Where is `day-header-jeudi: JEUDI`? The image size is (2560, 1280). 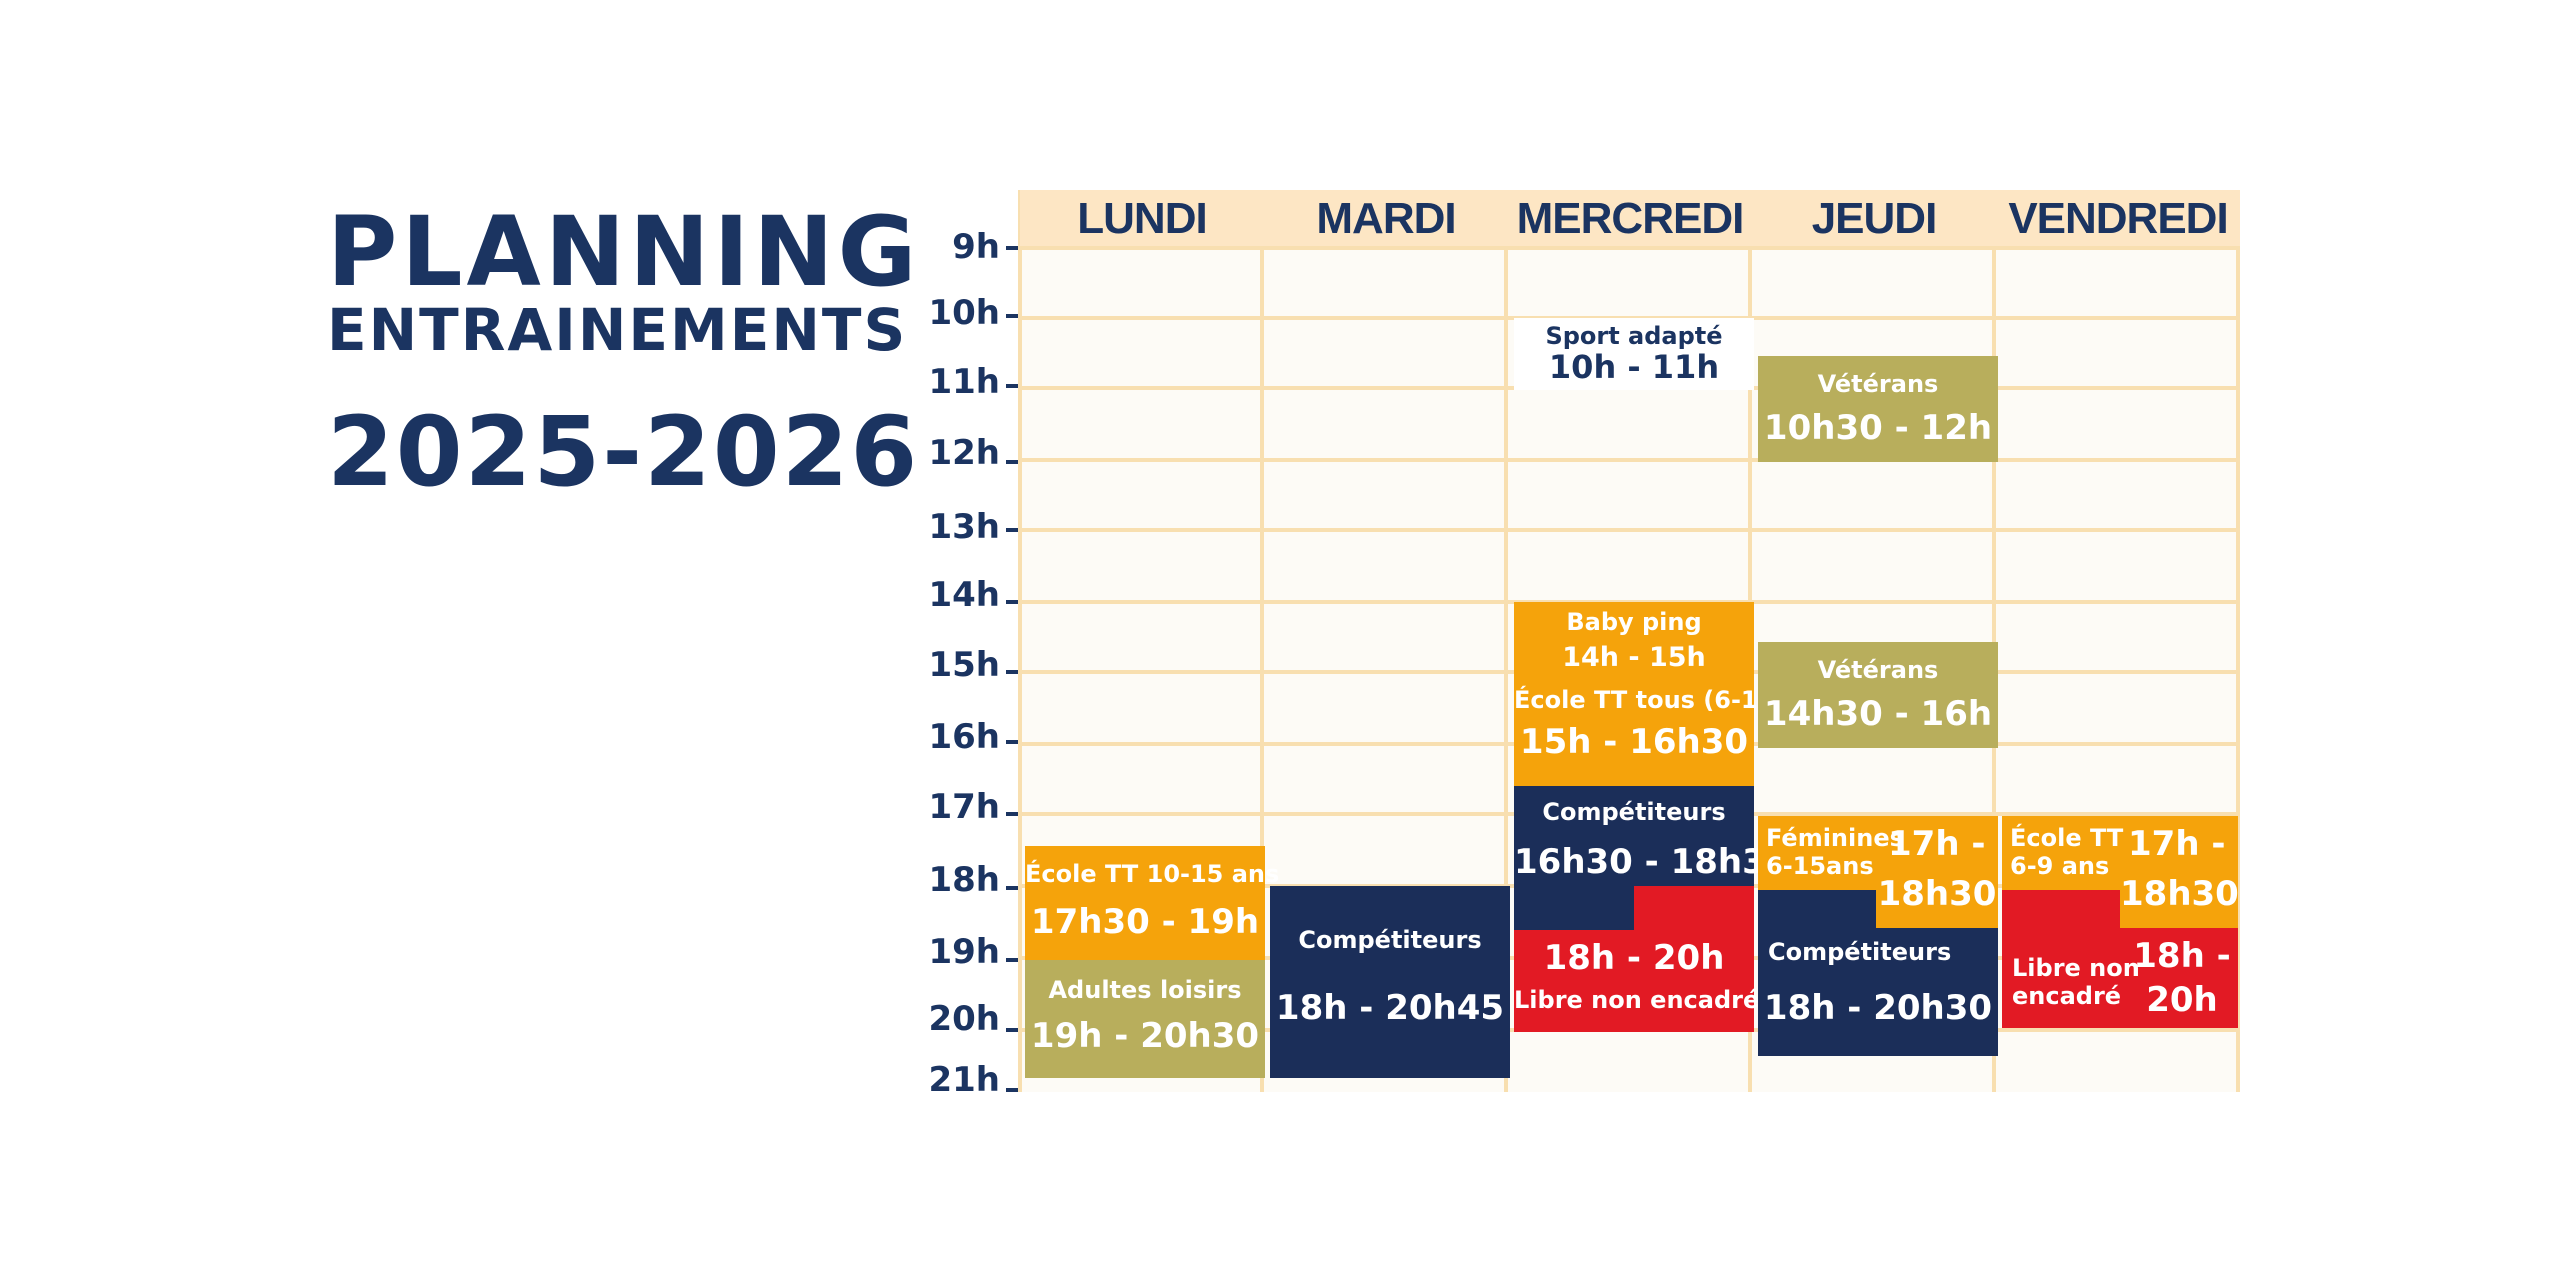 day-header-jeudi: JEUDI is located at coordinates (1874, 218).